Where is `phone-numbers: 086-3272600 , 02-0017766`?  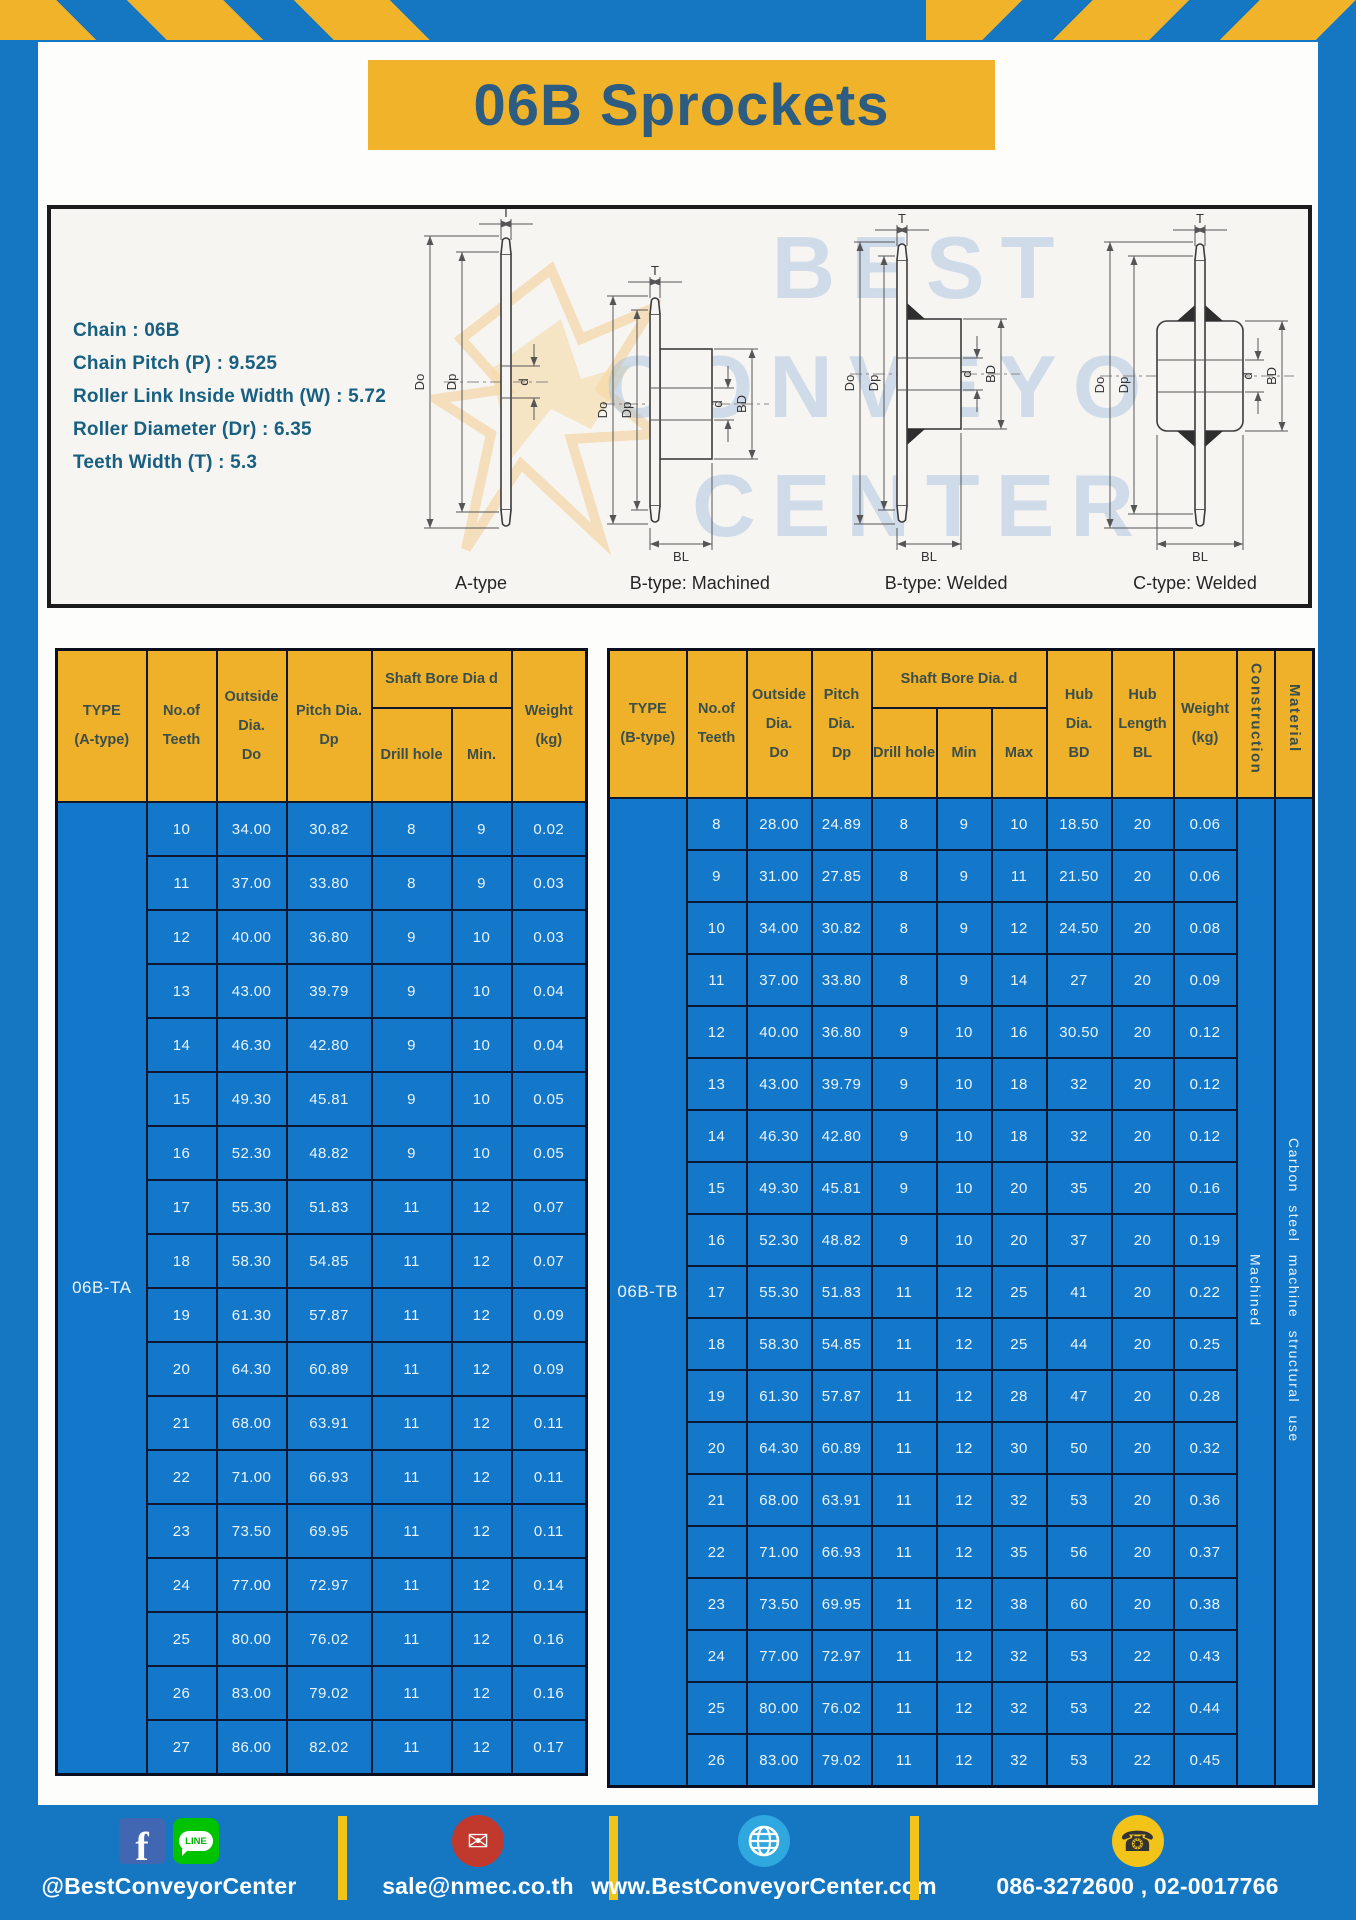
phone-numbers: 086-3272600 , 02-0017766 is located at coordinates (1137, 1886).